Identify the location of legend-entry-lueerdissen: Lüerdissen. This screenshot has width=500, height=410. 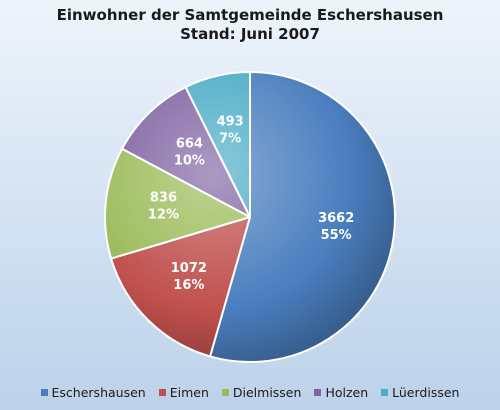
(420, 392).